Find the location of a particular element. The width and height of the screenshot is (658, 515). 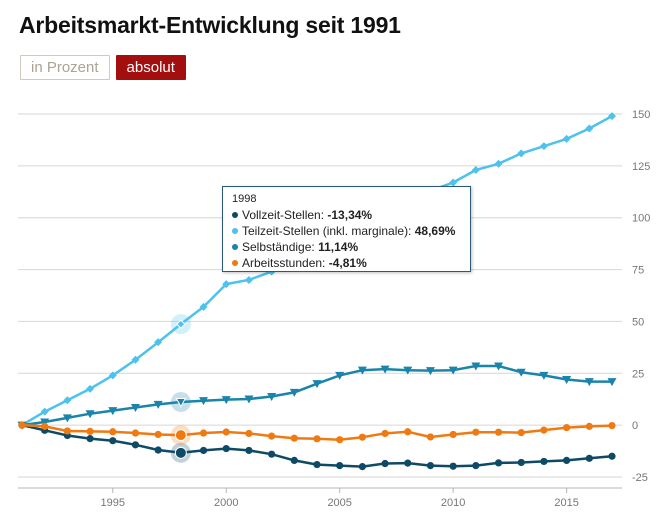

percent-view-button: in Prozent is located at coordinates (65, 67).